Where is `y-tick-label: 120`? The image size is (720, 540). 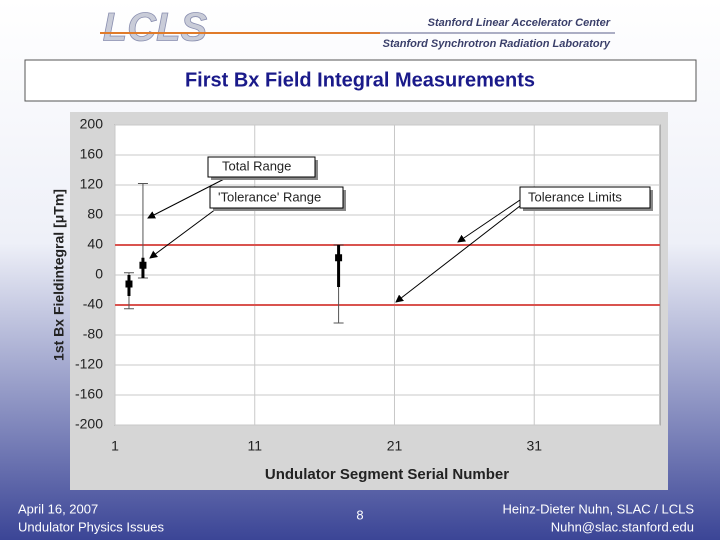 y-tick-label: 120 is located at coordinates (92, 184).